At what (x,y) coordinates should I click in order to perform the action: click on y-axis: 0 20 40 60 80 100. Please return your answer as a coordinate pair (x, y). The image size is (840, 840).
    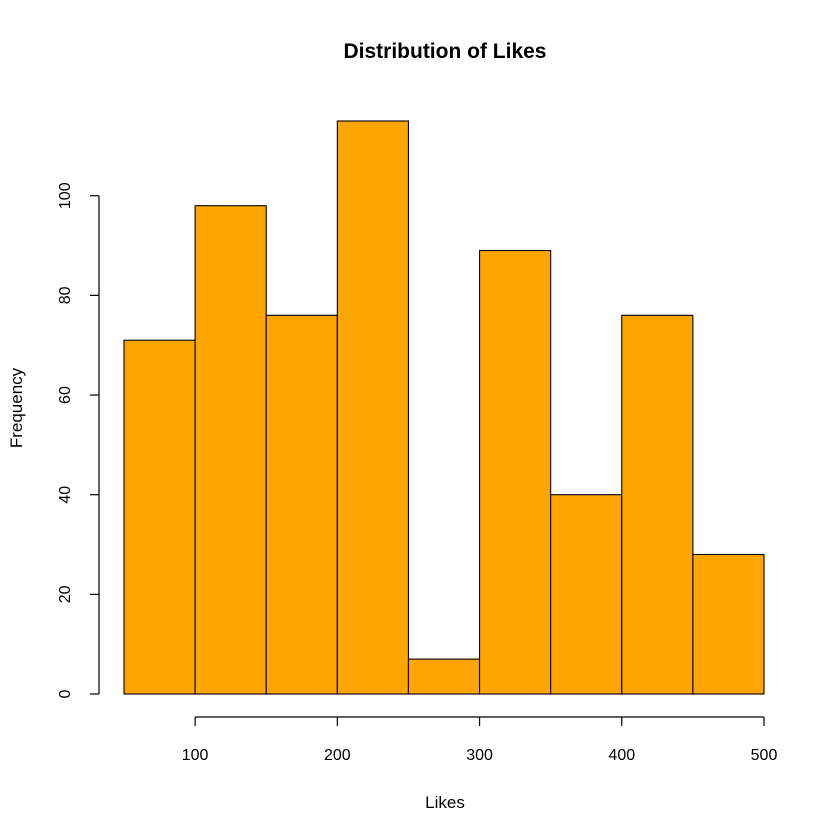
    Looking at the image, I should click on (78, 440).